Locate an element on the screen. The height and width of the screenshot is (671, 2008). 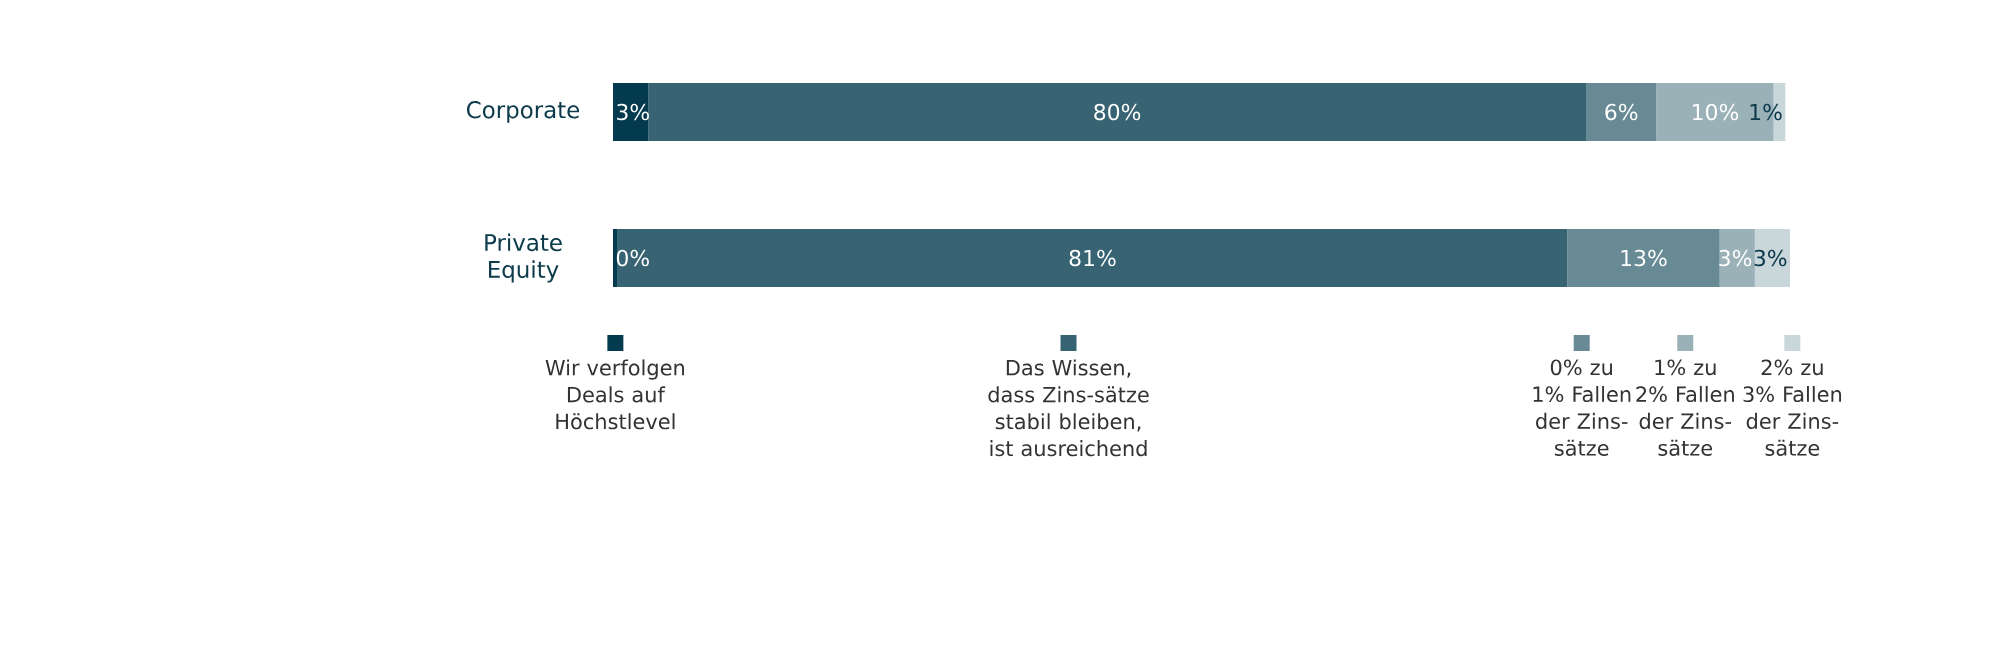
data-label: 0% is located at coordinates (632, 258).